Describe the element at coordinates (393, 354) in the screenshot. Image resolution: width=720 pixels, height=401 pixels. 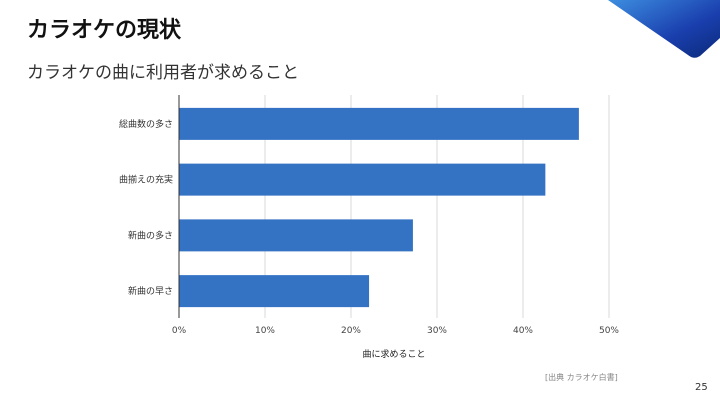
I see `x-axis-title: 曲に求めること` at that location.